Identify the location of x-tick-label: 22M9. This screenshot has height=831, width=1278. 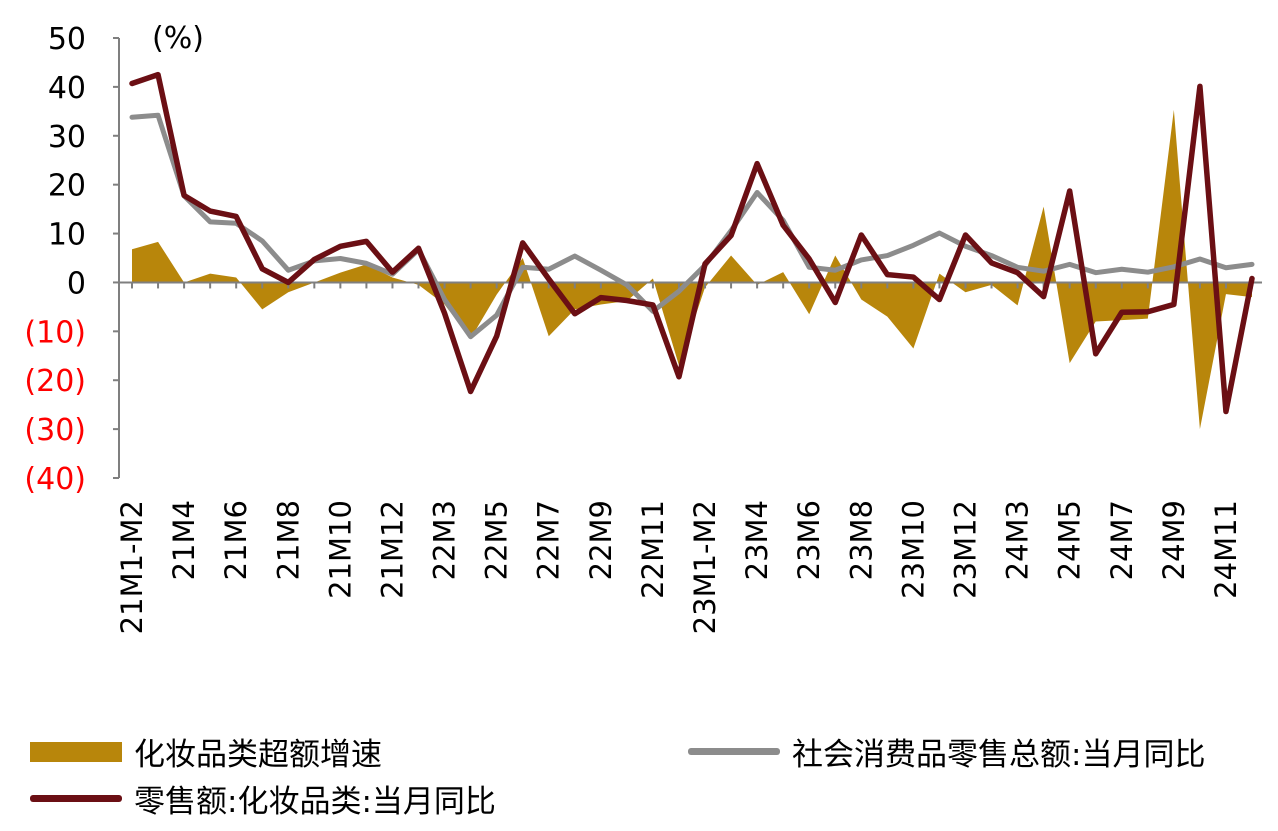
(601, 540).